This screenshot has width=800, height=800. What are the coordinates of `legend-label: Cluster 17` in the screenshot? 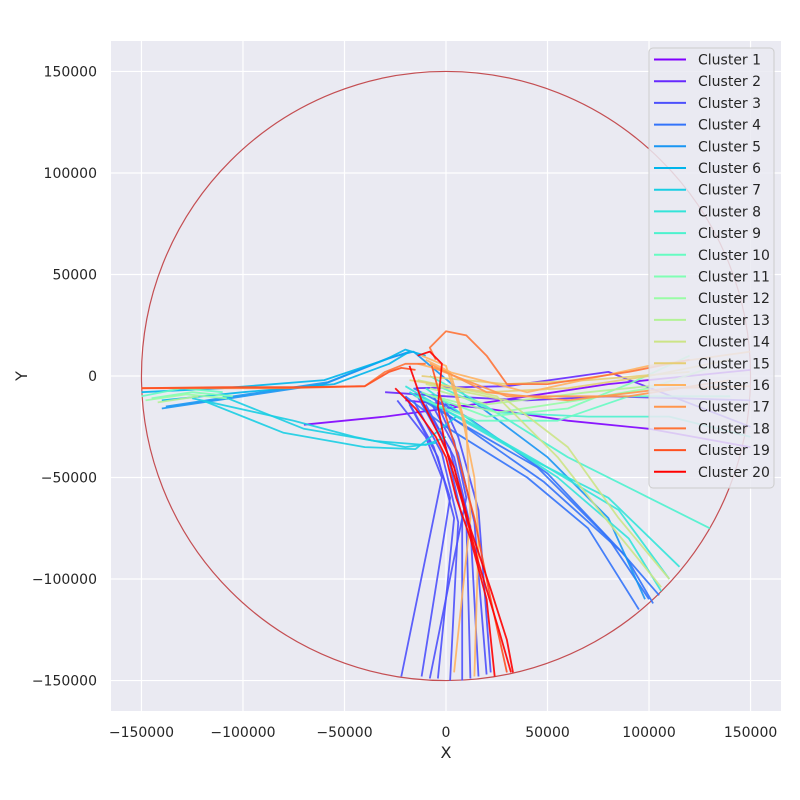 It's located at (734, 408).